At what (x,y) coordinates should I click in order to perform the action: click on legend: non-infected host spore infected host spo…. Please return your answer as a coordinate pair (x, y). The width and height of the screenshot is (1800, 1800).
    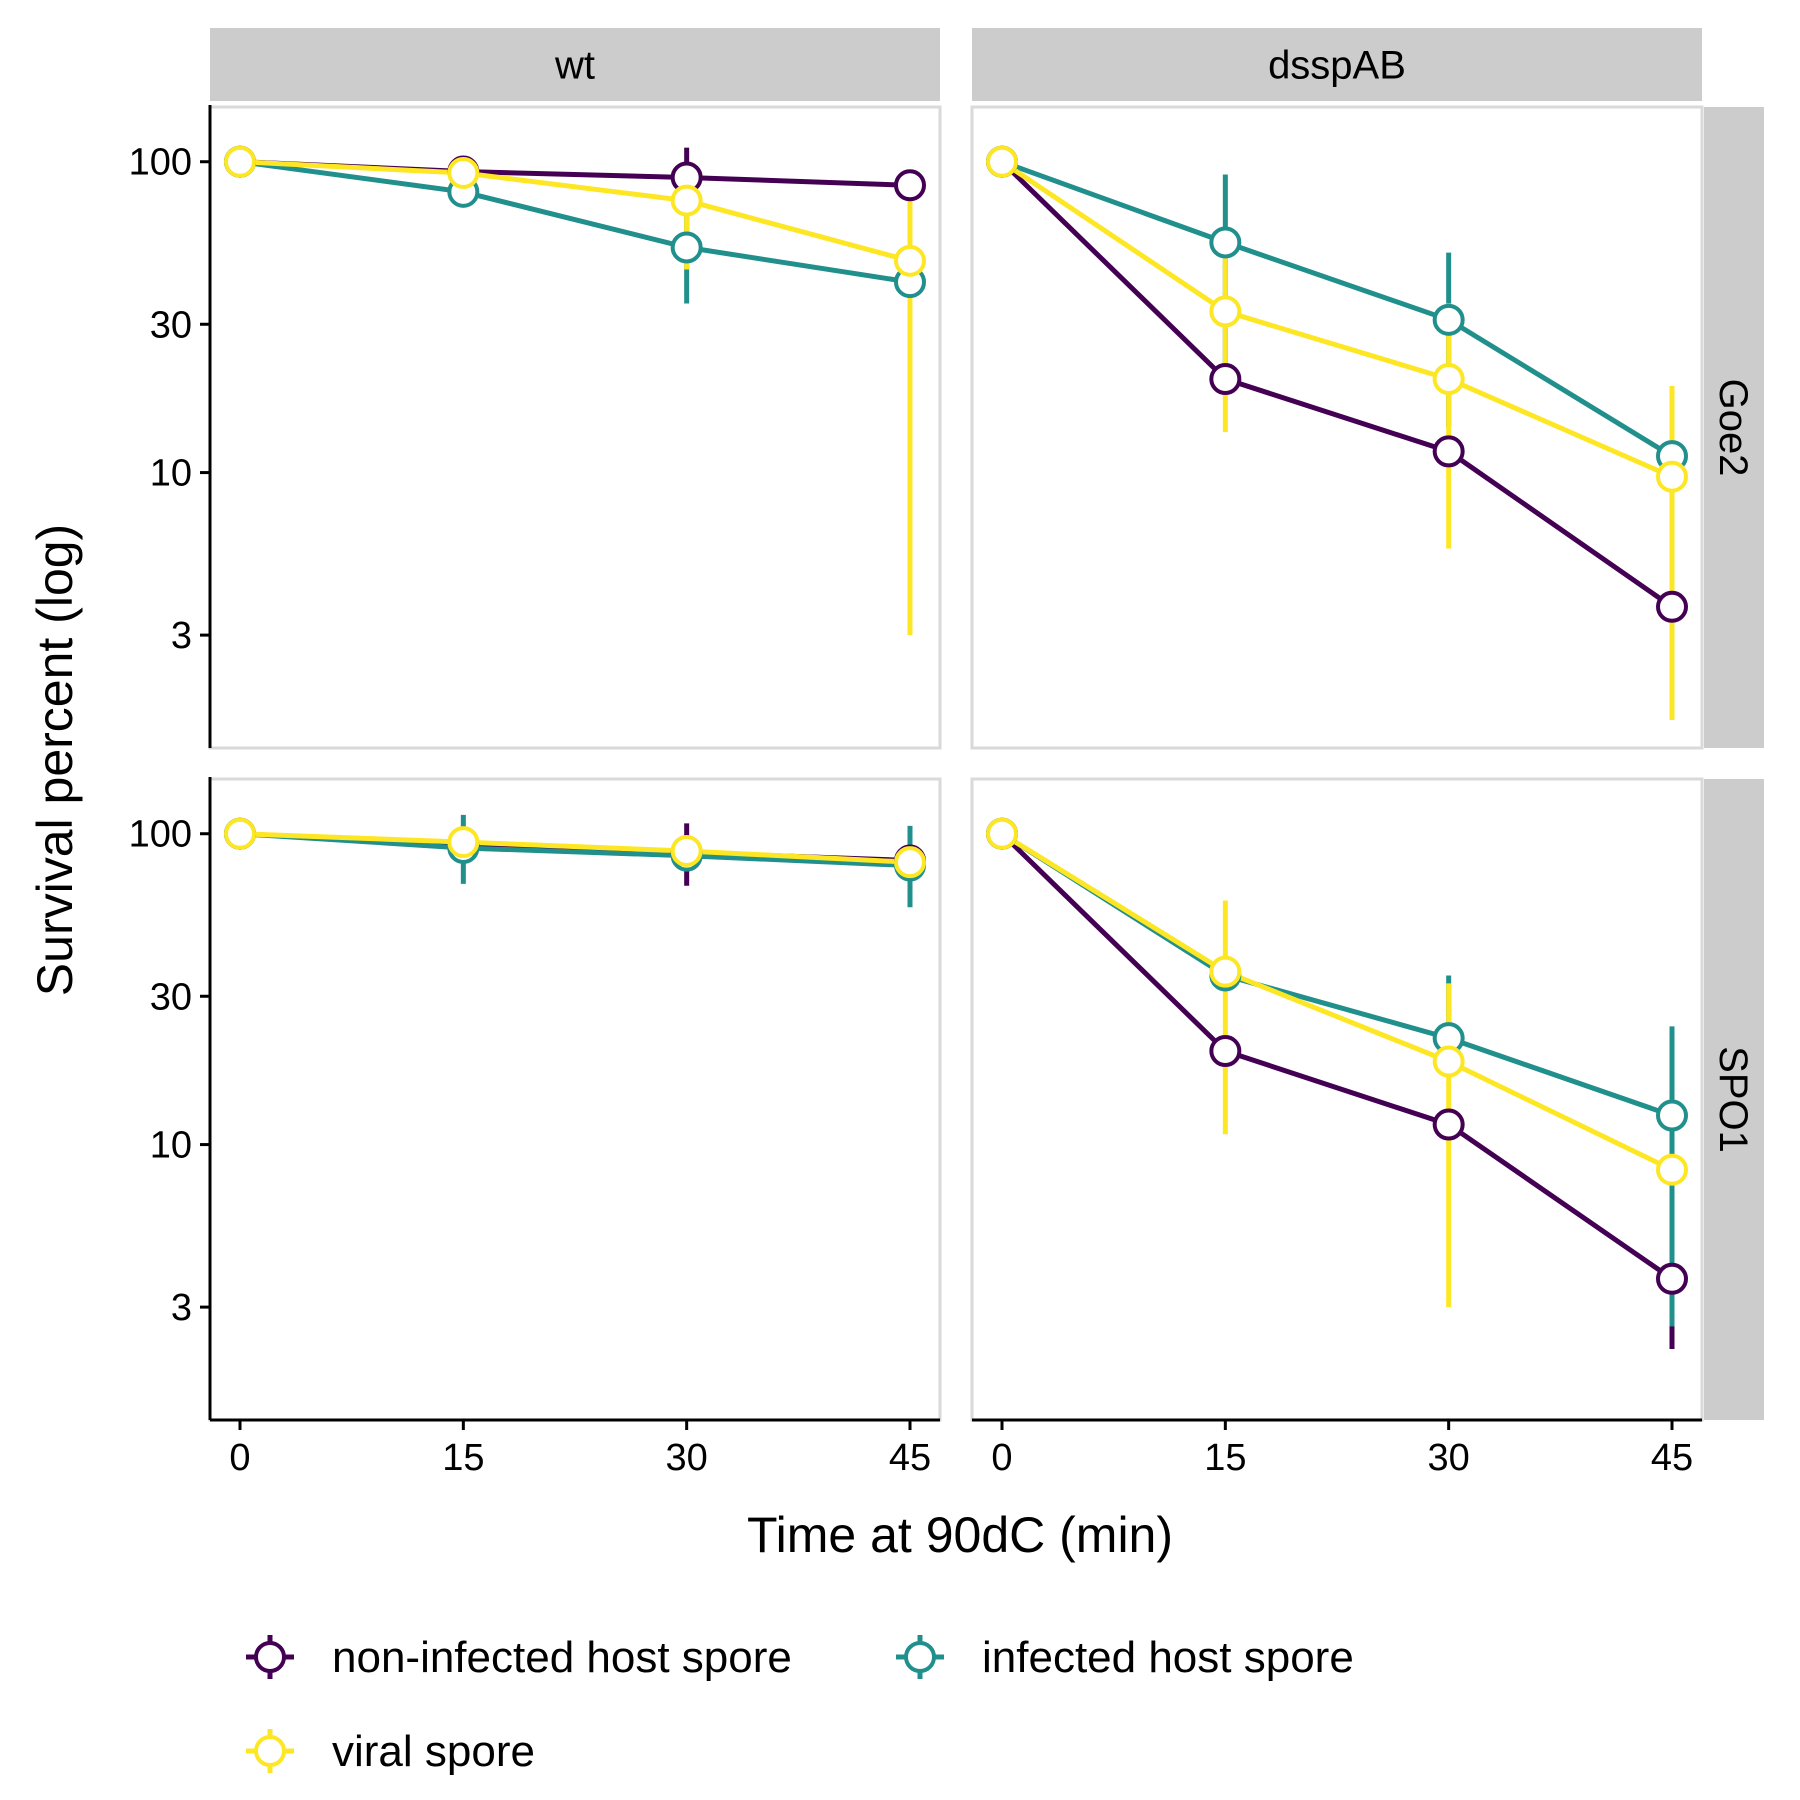
    Looking at the image, I should click on (800, 1704).